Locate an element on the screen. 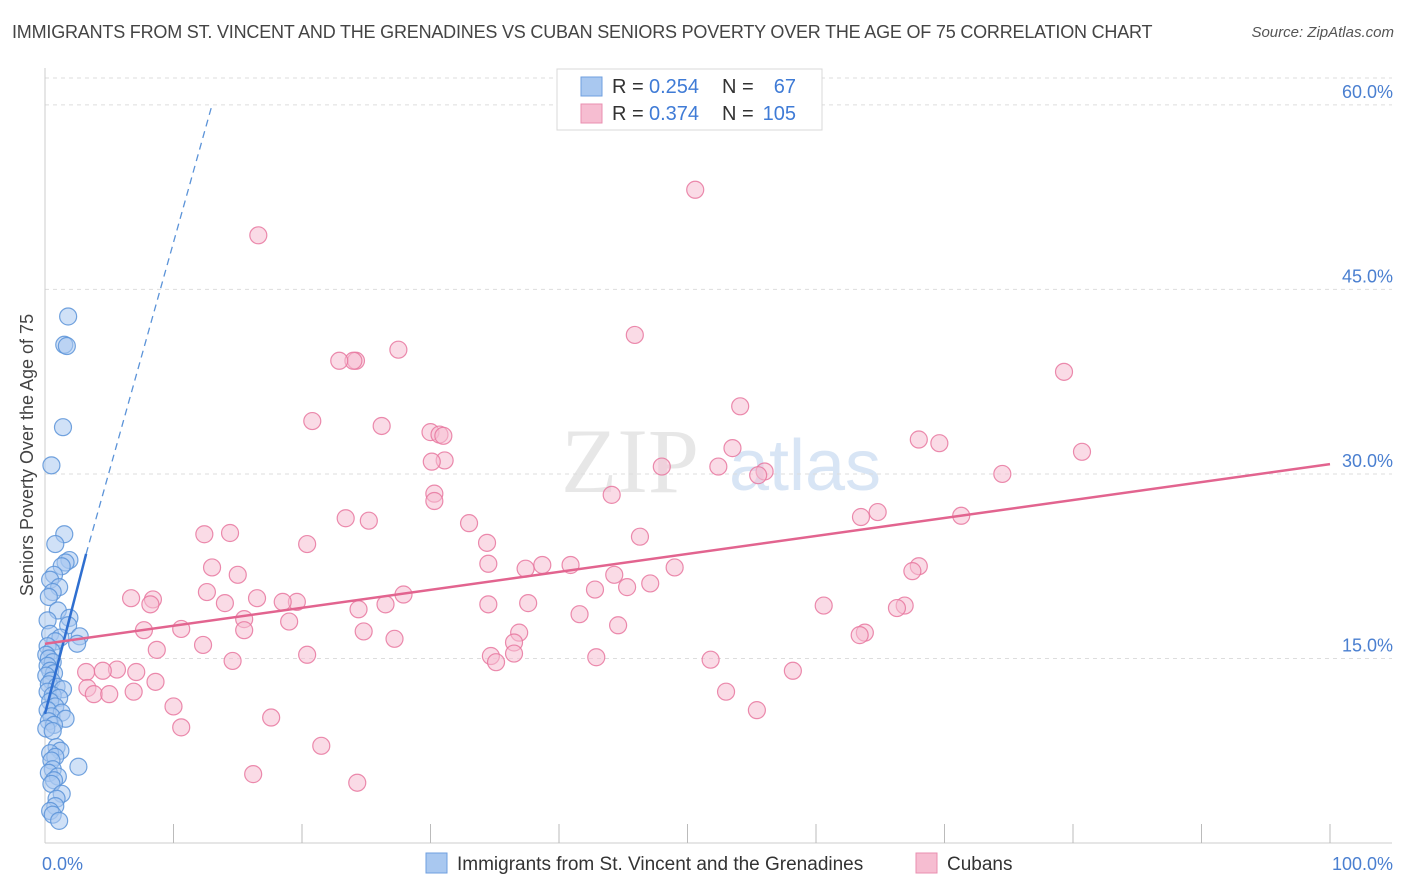 This screenshot has width=1406, height=892. bottom-legend-swatch-immigrants is located at coordinates (436, 863).